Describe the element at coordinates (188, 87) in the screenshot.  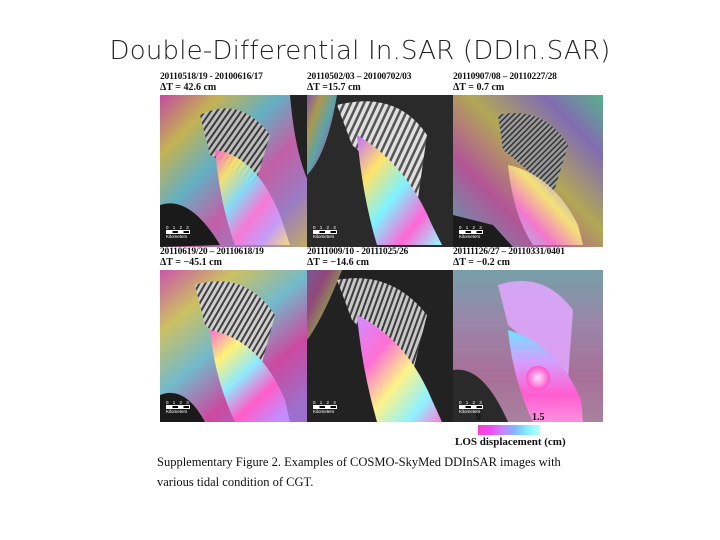
I see `panel-delta-t: ΔT = 42.6 cm` at that location.